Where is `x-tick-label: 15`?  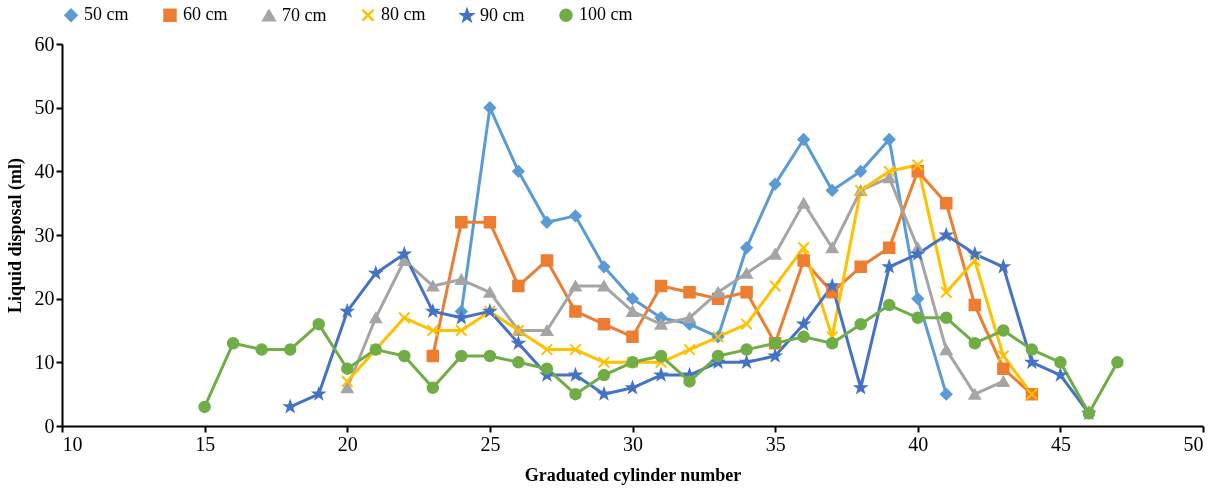 x-tick-label: 15 is located at coordinates (205, 443).